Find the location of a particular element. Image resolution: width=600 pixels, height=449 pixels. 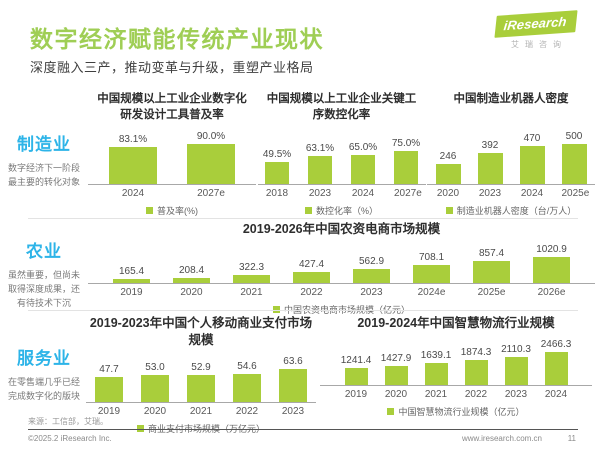

bar-value-label: 392 is located at coordinates (490, 145).